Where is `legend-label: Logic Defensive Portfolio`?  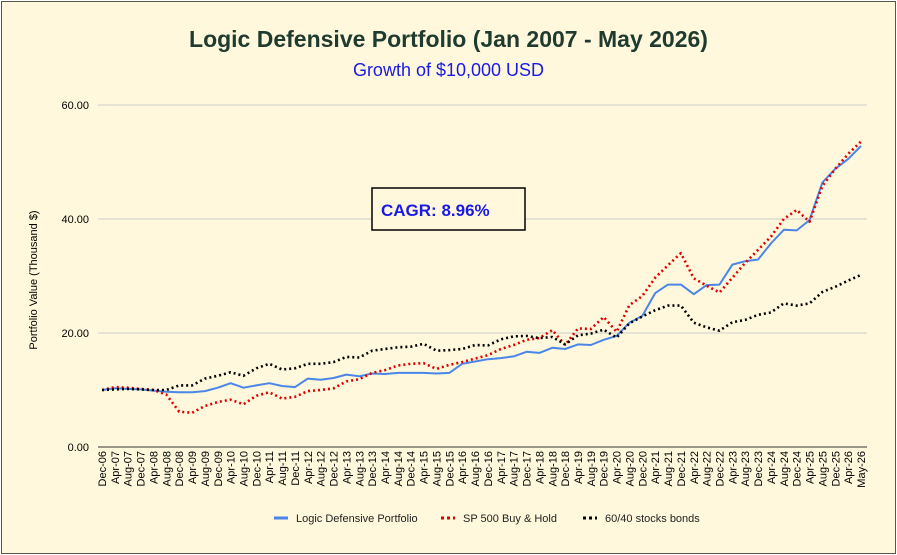
legend-label: Logic Defensive Portfolio is located at coordinates (357, 519).